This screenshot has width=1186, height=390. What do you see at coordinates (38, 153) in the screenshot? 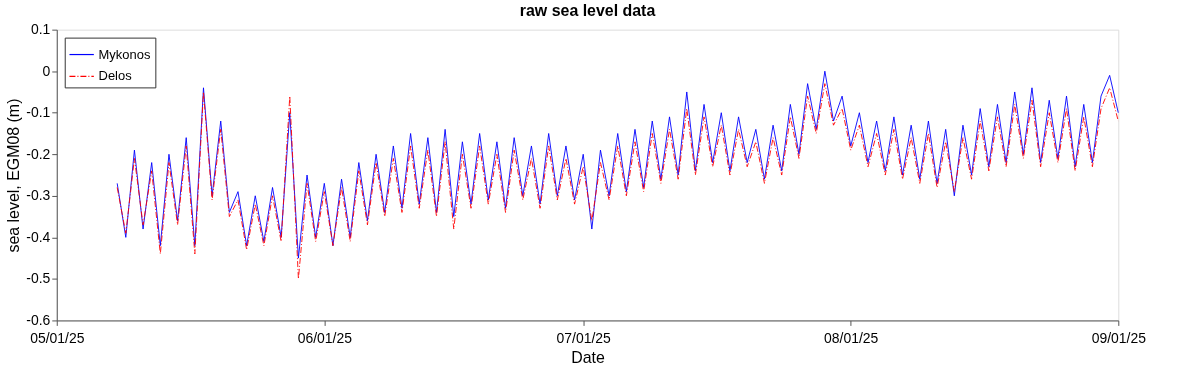
I see `y-tick-label: -0.2` at bounding box center [38, 153].